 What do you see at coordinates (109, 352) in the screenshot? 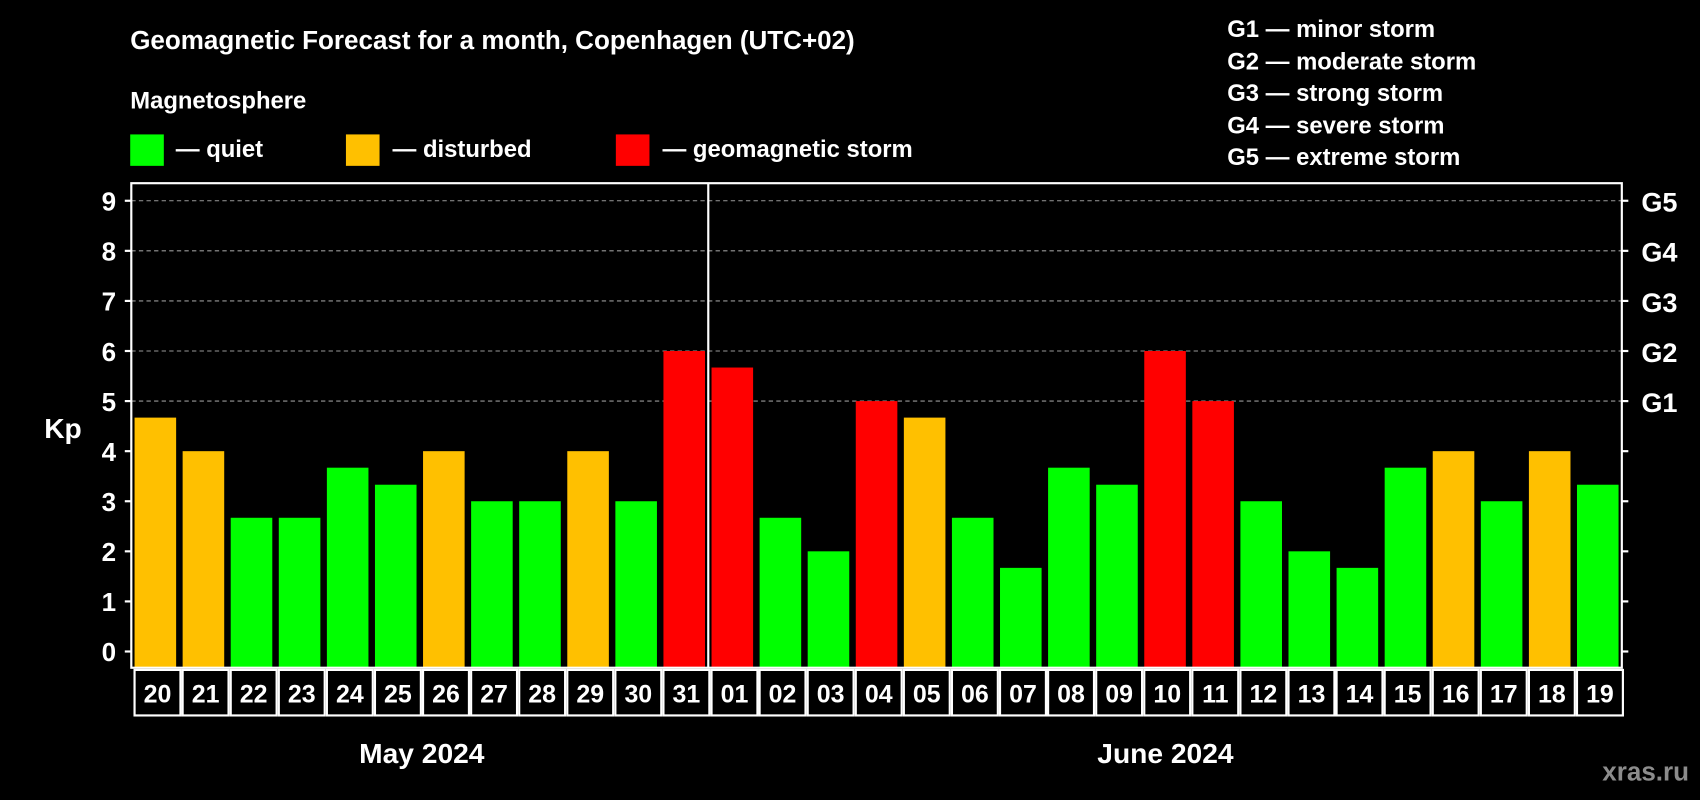
I see `y-tick-label: 6` at bounding box center [109, 352].